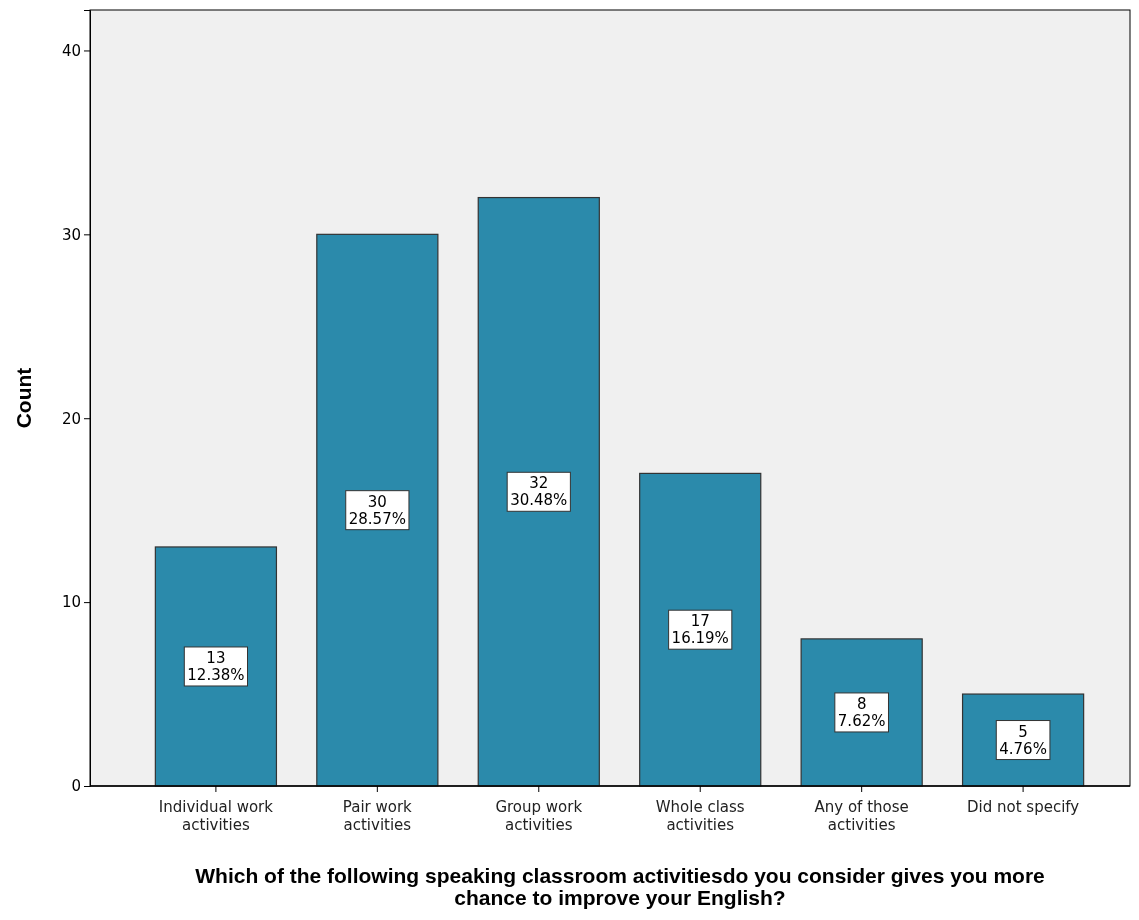 The height and width of the screenshot is (920, 1139). I want to click on data-label: 30 28.57%, so click(377, 510).